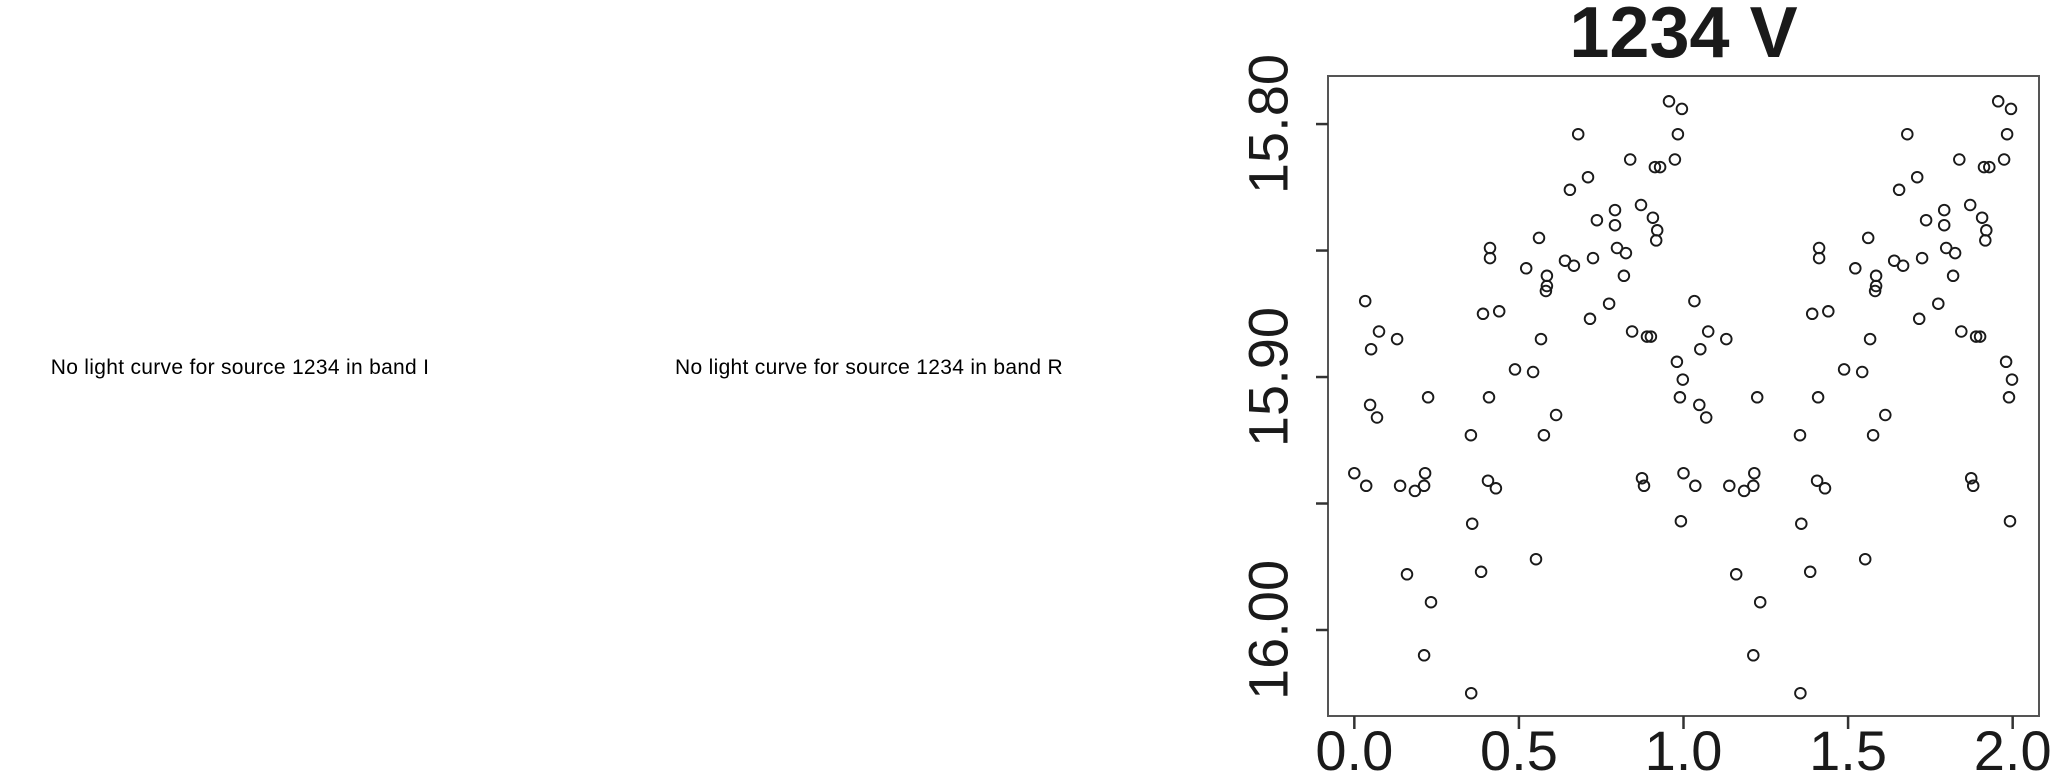  Describe the element at coordinates (1684, 748) in the screenshot. I see `x-tick-label: 1.0` at that location.